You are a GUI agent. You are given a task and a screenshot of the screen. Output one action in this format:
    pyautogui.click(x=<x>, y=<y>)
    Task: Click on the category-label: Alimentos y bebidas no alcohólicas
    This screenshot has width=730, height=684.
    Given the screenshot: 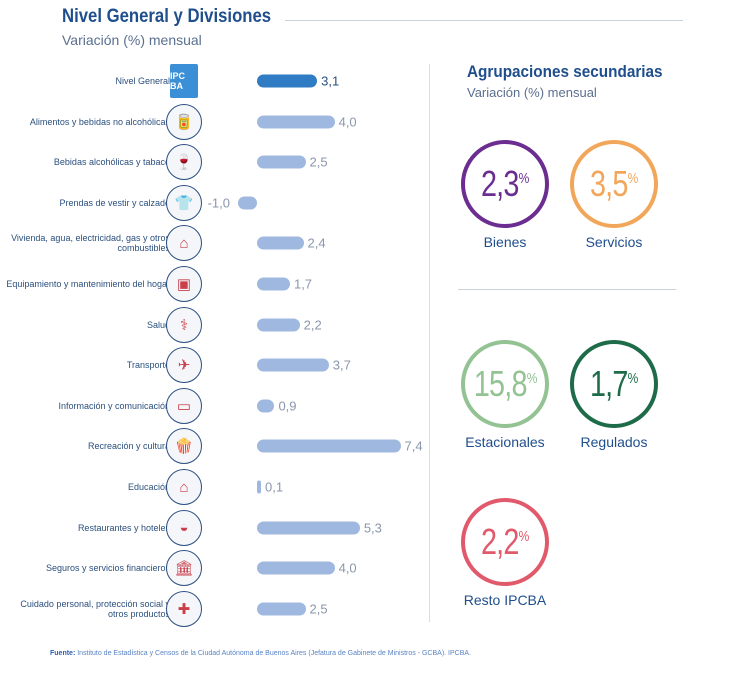 What is the action you would take?
    pyautogui.click(x=99, y=121)
    